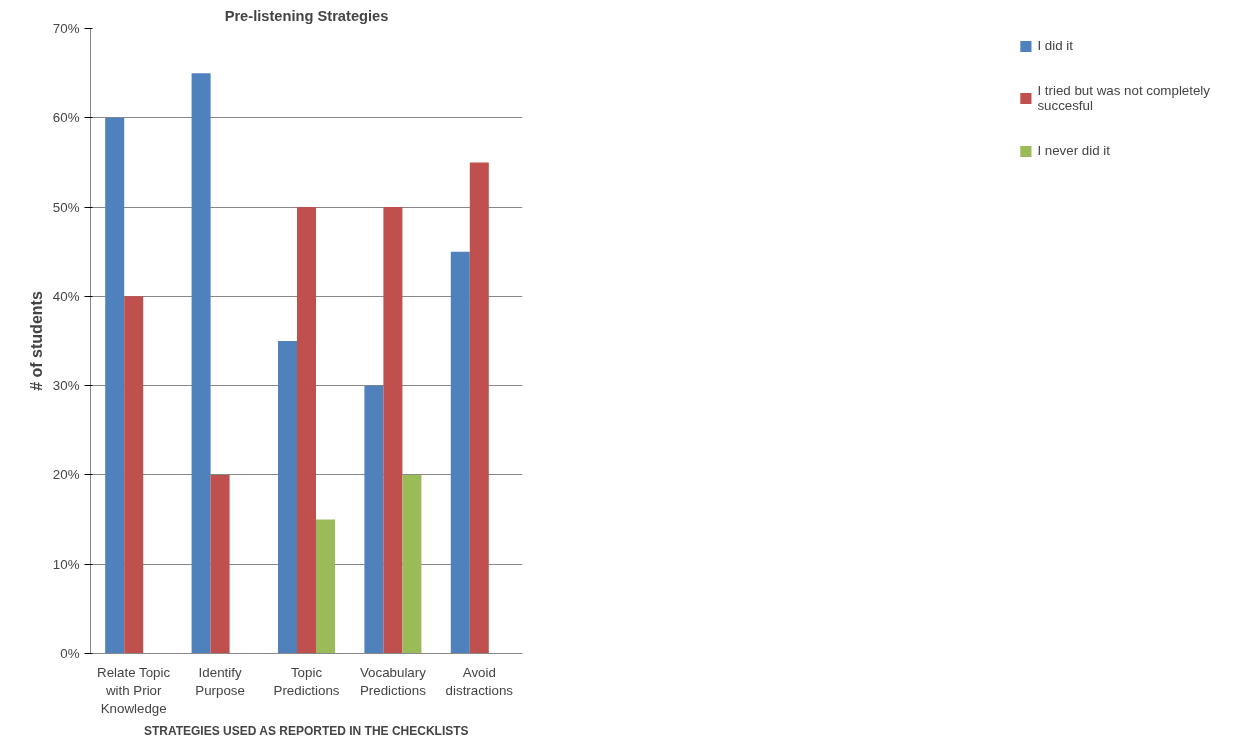 The image size is (1235, 755). I want to click on x-tick-label: Vocabulary Predictions, so click(393, 681).